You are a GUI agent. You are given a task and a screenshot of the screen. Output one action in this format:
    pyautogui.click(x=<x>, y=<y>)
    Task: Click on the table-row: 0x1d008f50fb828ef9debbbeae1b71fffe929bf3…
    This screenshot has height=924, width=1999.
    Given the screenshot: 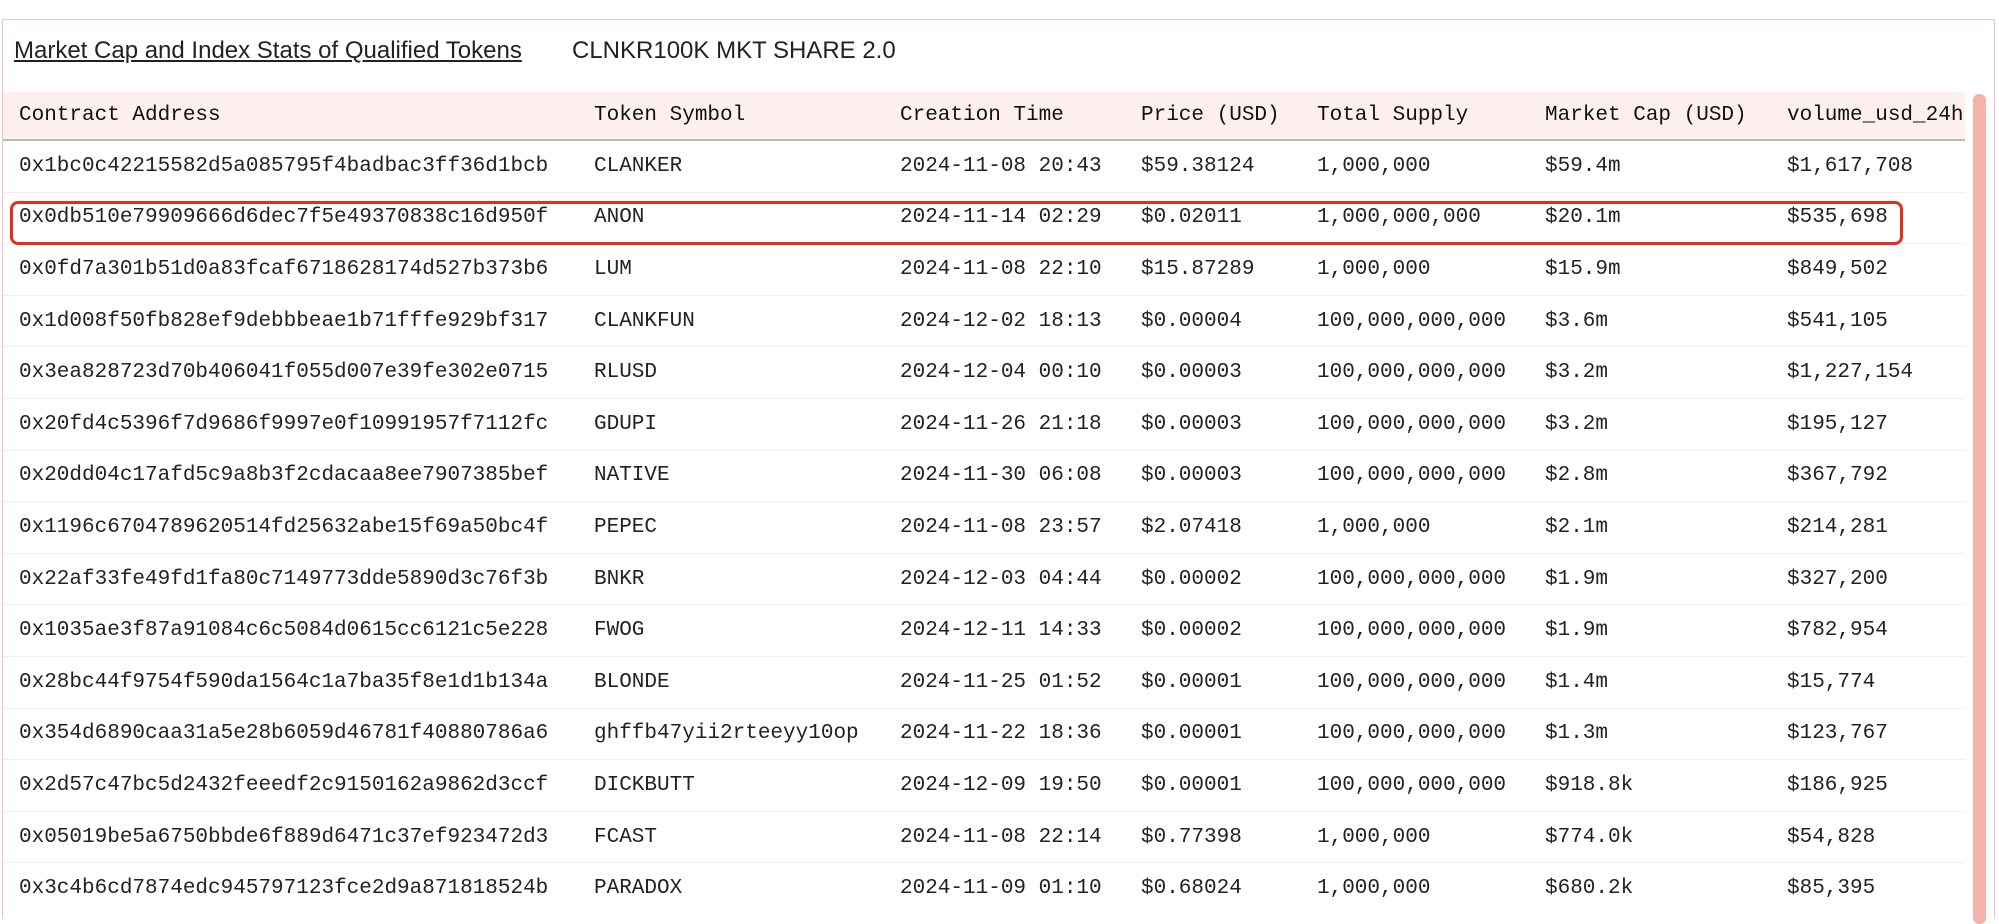 What is the action you would take?
    pyautogui.click(x=984, y=322)
    